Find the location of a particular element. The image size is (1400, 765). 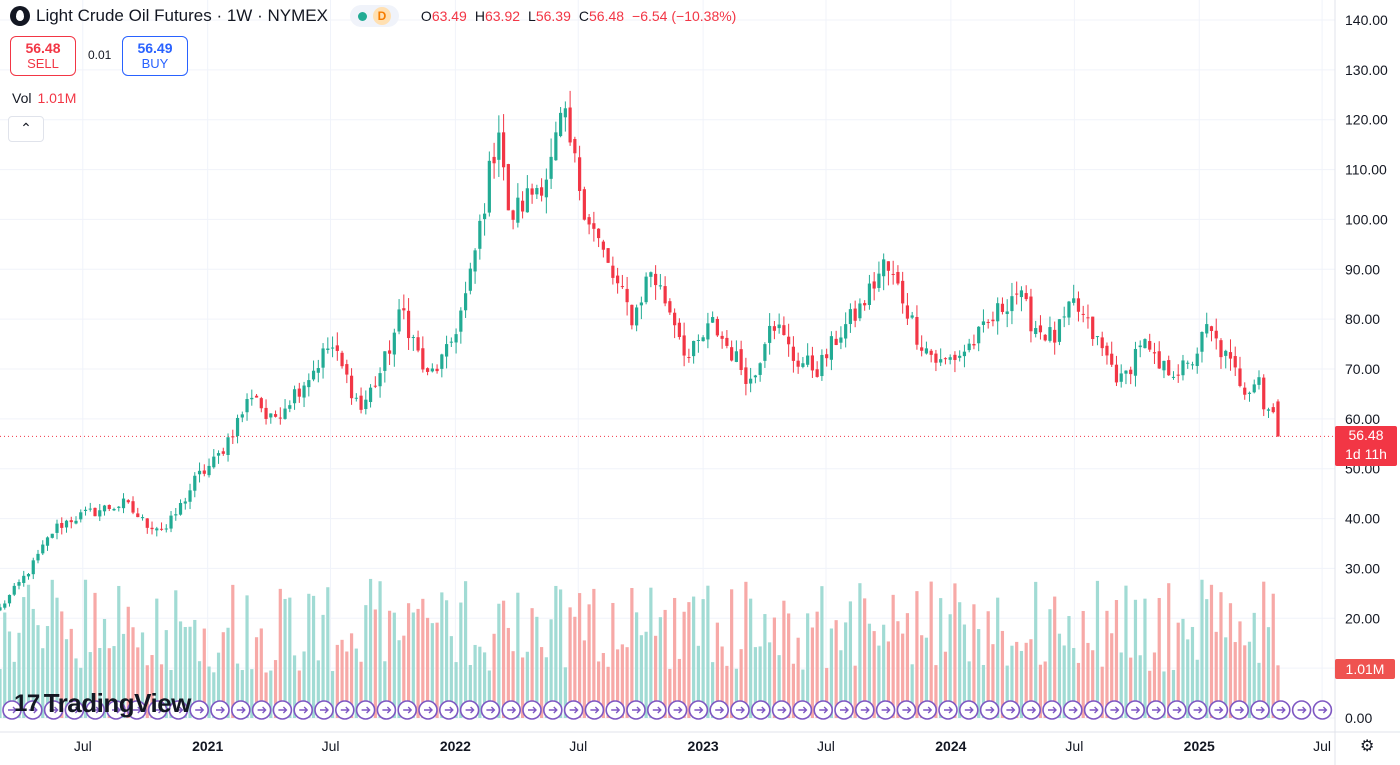

price-tick-label: 90.00 is located at coordinates (1362, 269).